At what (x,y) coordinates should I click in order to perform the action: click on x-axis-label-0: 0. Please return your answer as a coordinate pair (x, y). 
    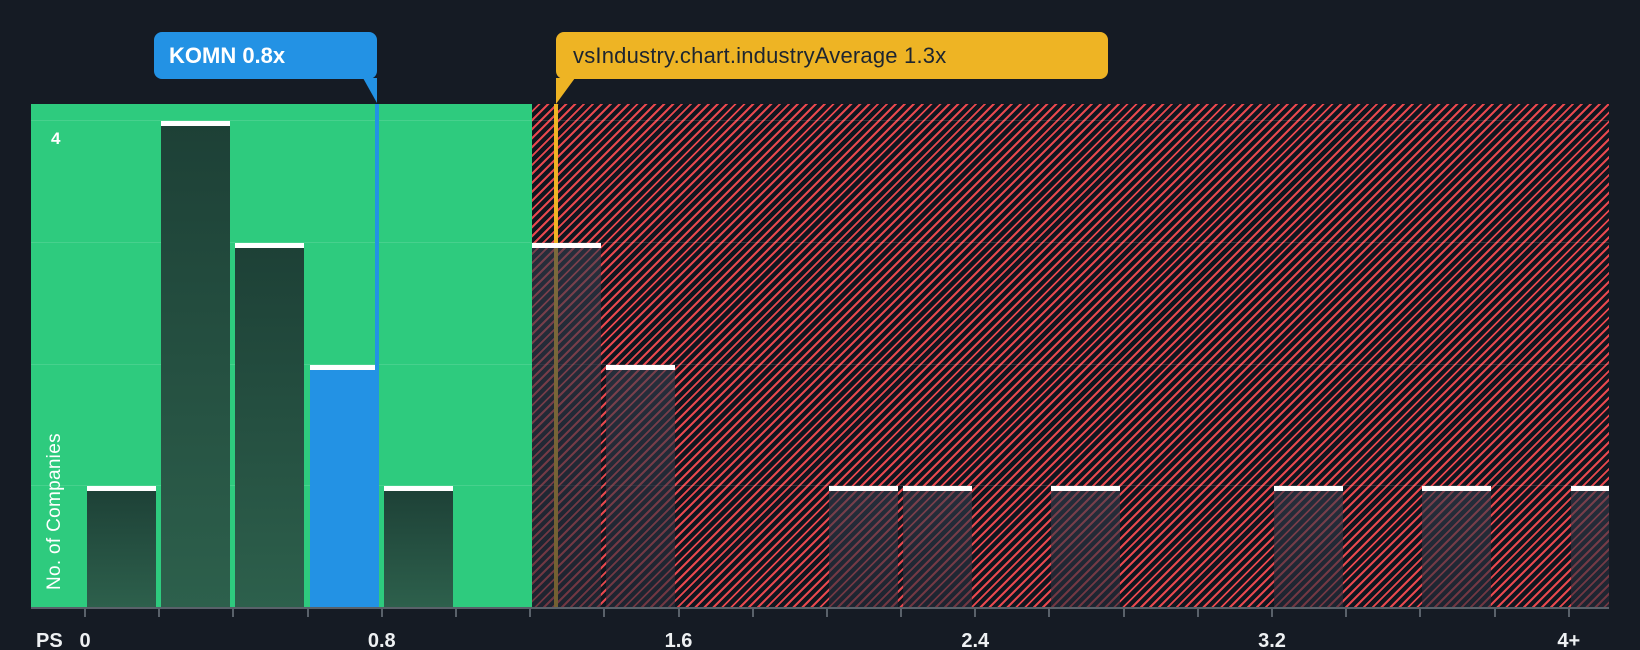
    Looking at the image, I should click on (85, 640).